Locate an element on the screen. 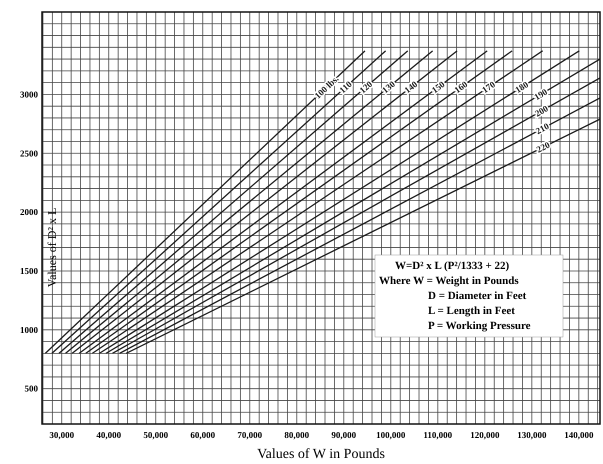 Image resolution: width=603 pixels, height=464 pixels. x-tick-label: 110,000 is located at coordinates (438, 435).